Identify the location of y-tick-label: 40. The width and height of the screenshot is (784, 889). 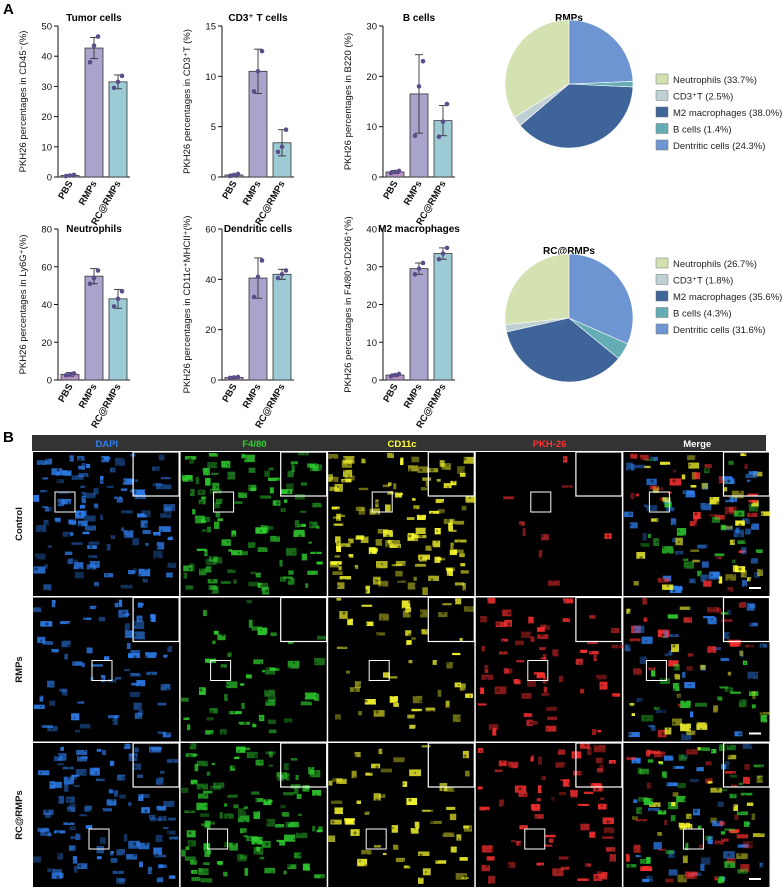
(210, 280).